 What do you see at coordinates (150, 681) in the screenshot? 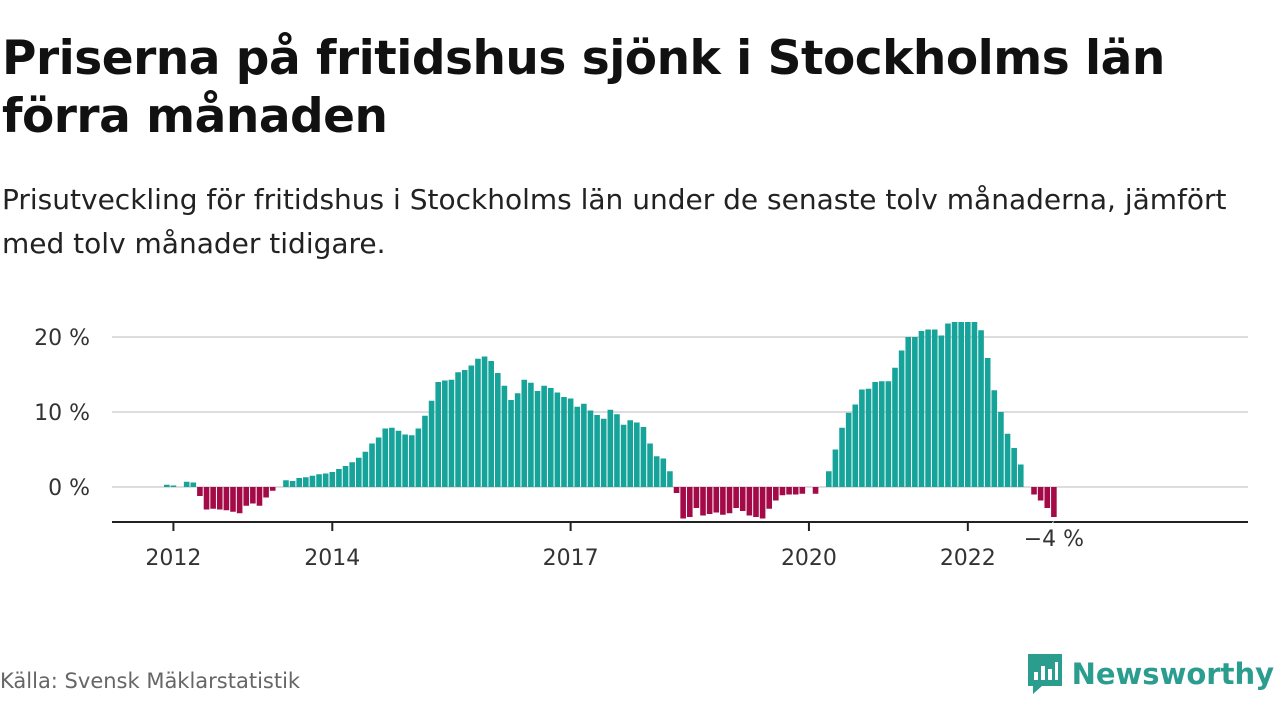
I see `source-note: Källa: Svensk Mäklarstatistik` at bounding box center [150, 681].